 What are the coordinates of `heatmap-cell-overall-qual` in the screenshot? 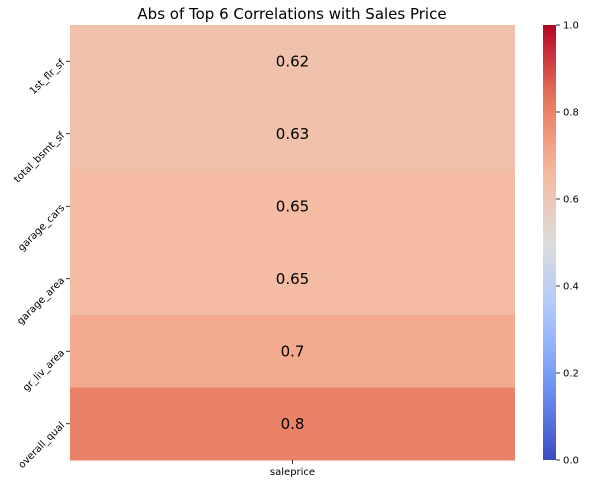 It's located at (292, 424).